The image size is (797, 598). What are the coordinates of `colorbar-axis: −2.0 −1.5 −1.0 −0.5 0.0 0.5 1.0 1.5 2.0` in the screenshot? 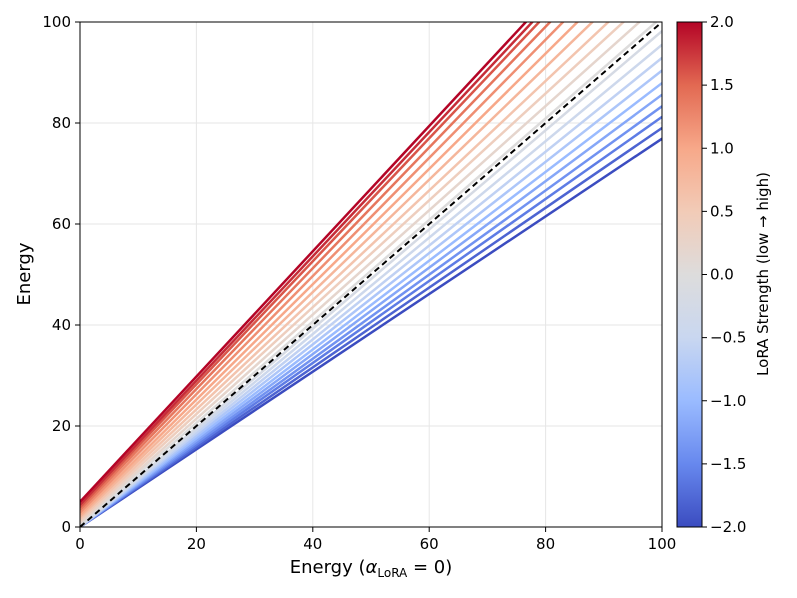 It's located at (724, 274).